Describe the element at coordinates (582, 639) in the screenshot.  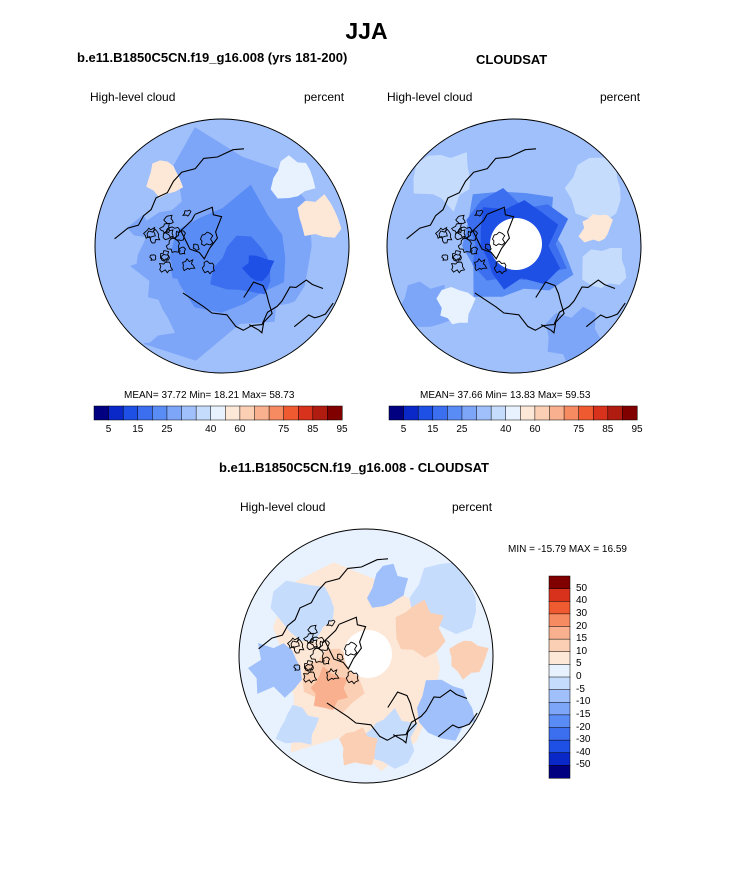
I see `colorbar-tick-label: 15` at that location.